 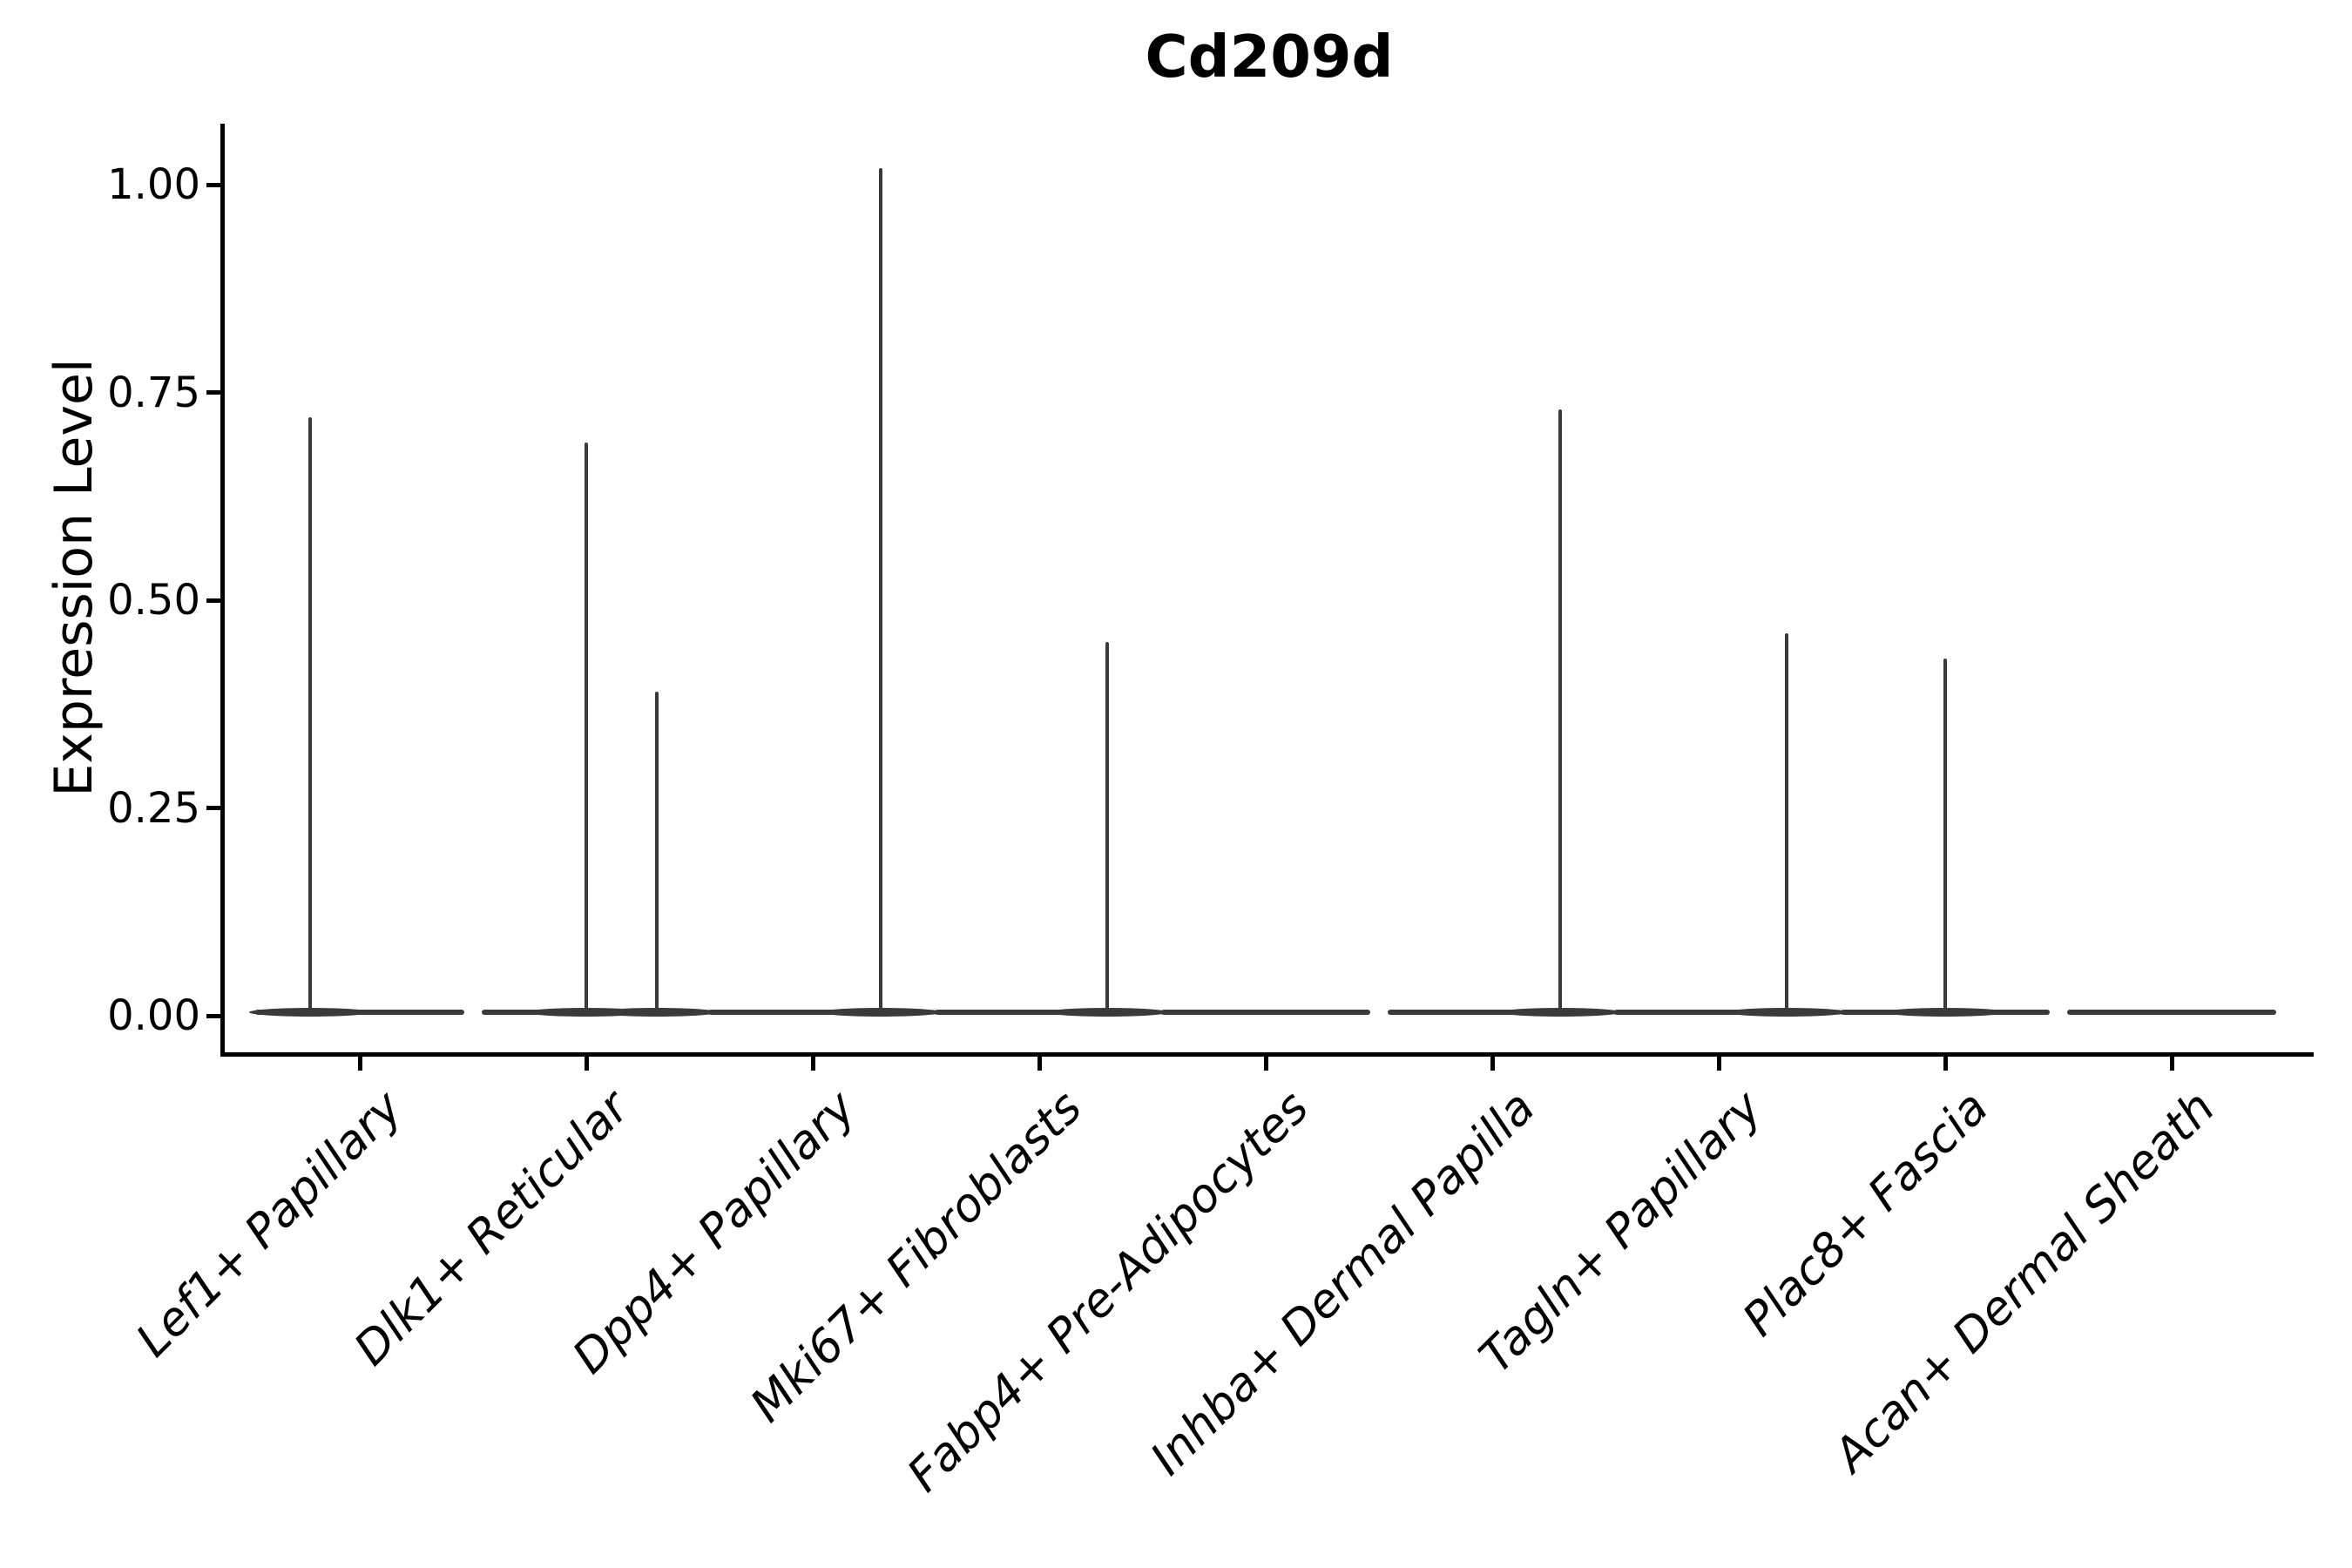 What do you see at coordinates (153, 600) in the screenshot?
I see `y-tick-label-2: 0.50` at bounding box center [153, 600].